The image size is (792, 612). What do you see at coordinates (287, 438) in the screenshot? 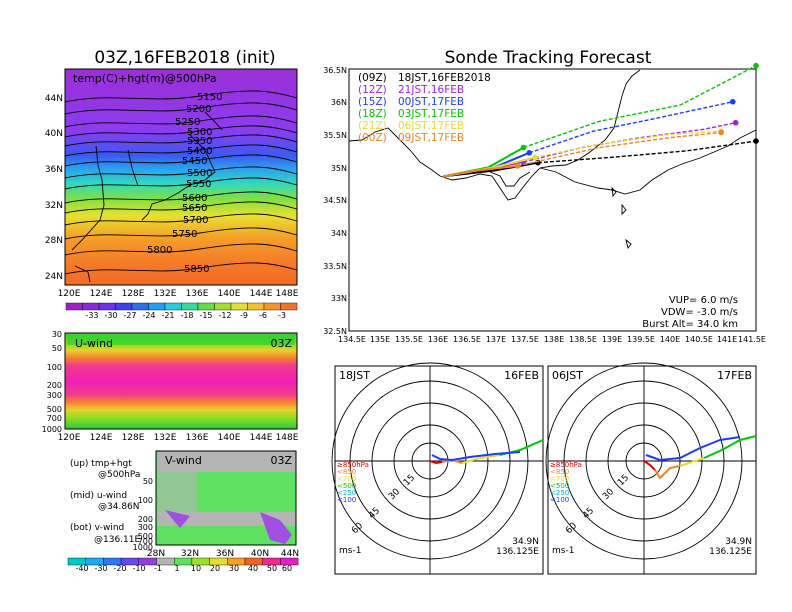
I see `lon-tick: 148E` at bounding box center [287, 438].